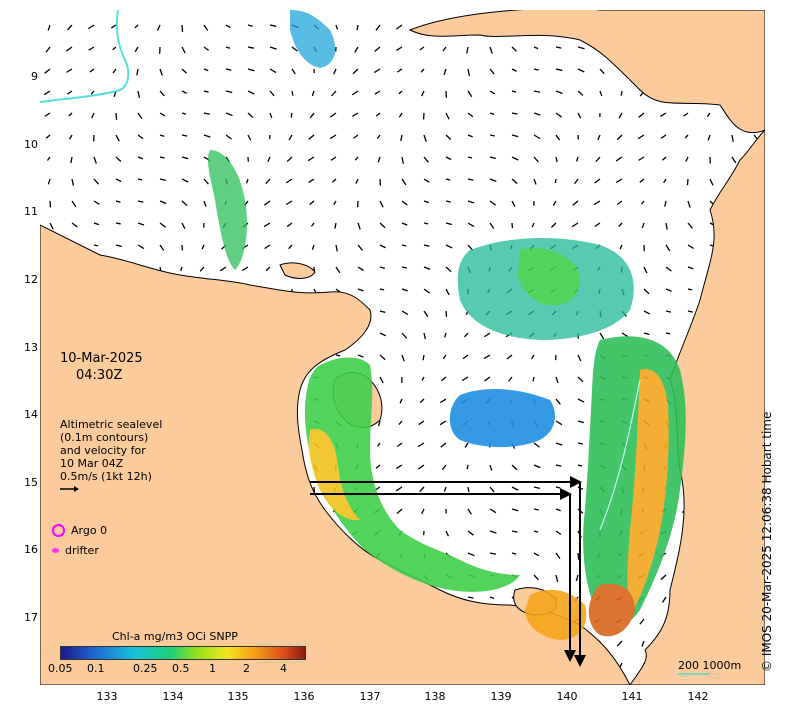 The image size is (792, 716). I want to click on lon-tick-137: 137, so click(370, 696).